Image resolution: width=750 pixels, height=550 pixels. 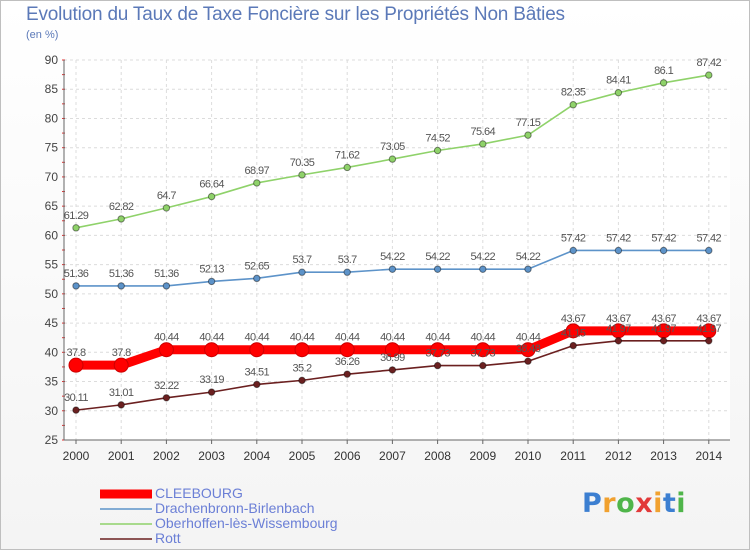 I want to click on x-tick-label-2008: 2008, so click(x=437, y=456).